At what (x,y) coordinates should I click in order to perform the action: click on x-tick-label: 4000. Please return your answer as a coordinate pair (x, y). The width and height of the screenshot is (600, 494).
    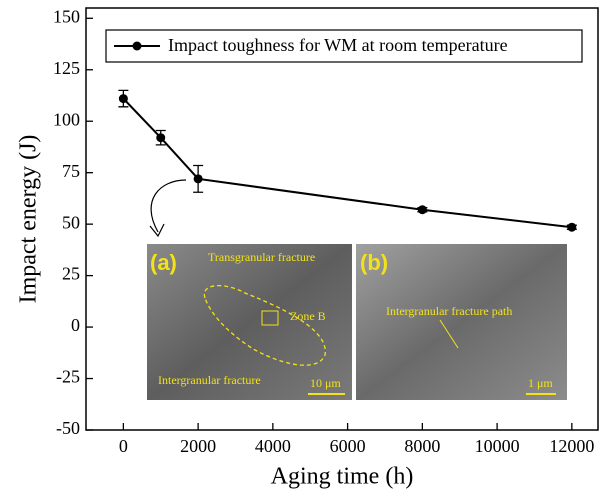
    Looking at the image, I should click on (273, 446).